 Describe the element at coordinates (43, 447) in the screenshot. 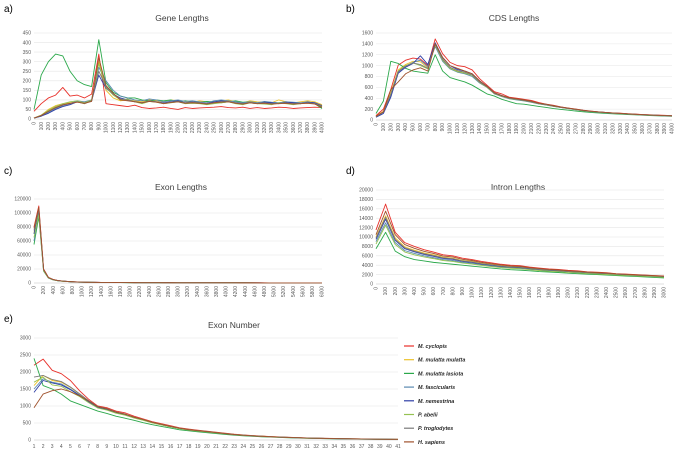

I see `x-tick-label: 2` at that location.